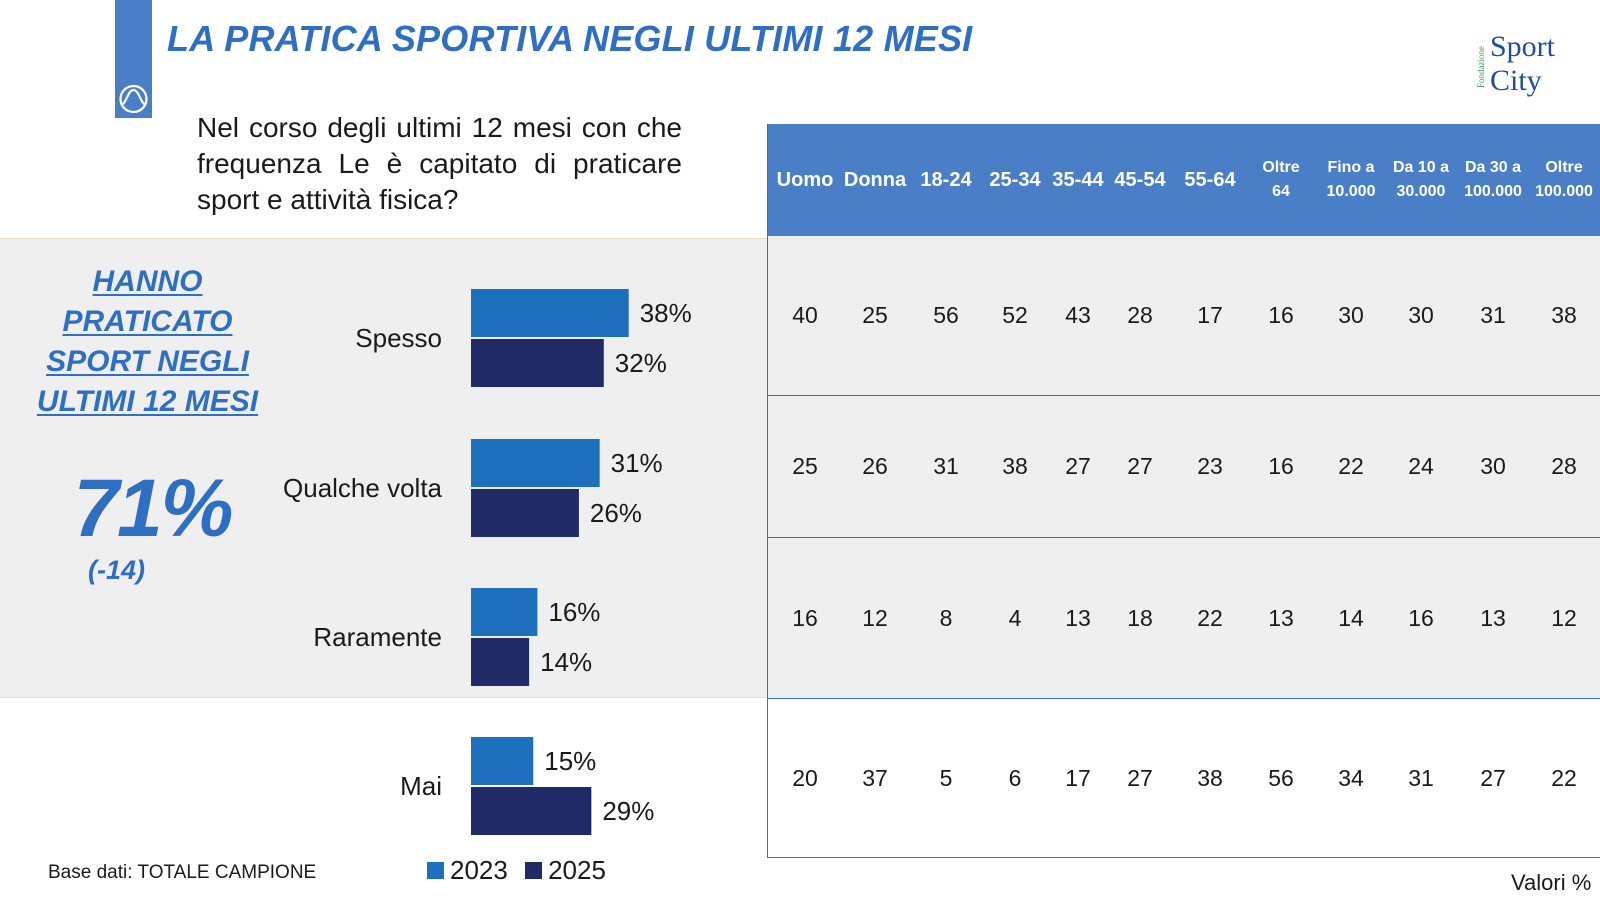 This screenshot has width=1600, height=900. I want to click on table-row: 25 26 31 38 27 27 23 16 22 24 30 28, so click(1184, 467).